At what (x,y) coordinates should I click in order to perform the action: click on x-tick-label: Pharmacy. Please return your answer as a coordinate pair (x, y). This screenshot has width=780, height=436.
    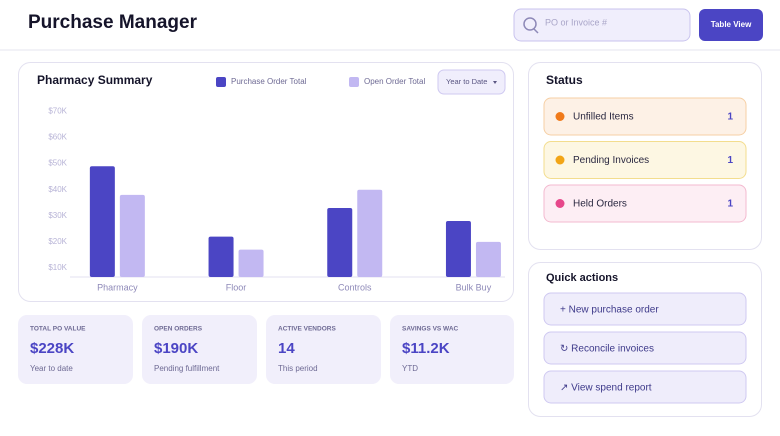
    Looking at the image, I should click on (117, 287).